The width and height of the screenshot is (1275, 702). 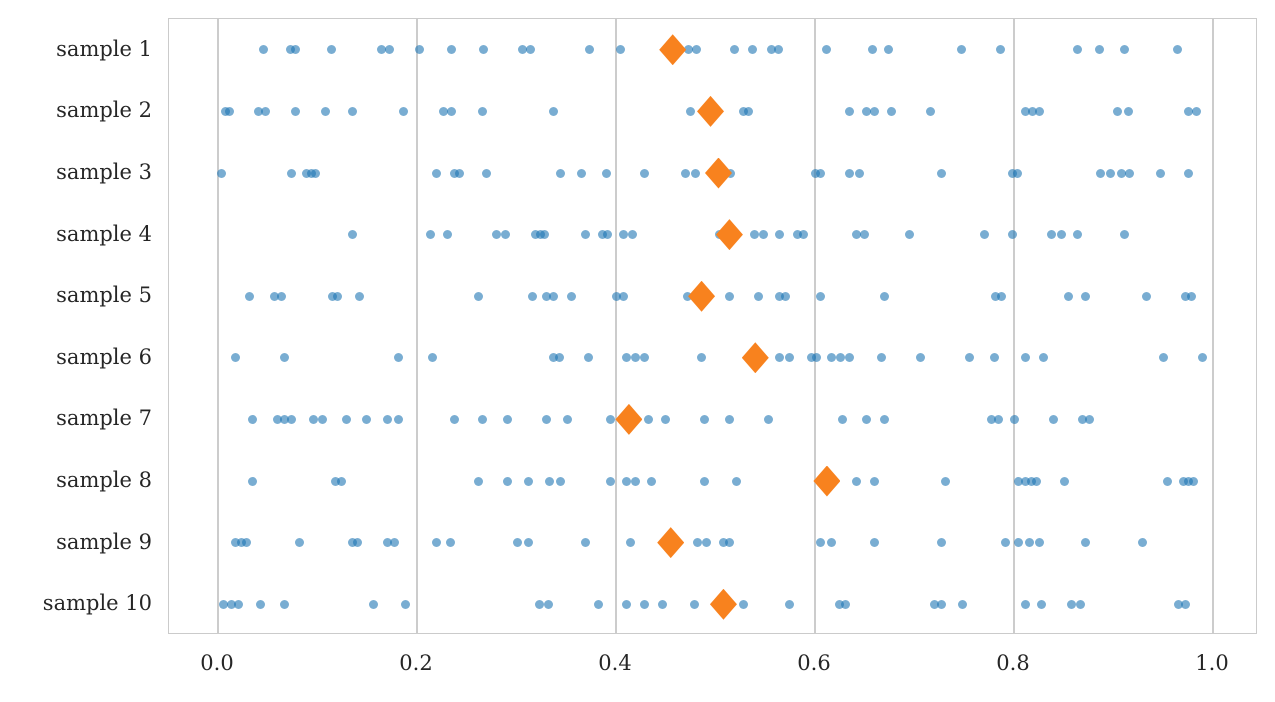 I want to click on y-tick-label: sample 9, so click(x=104, y=541).